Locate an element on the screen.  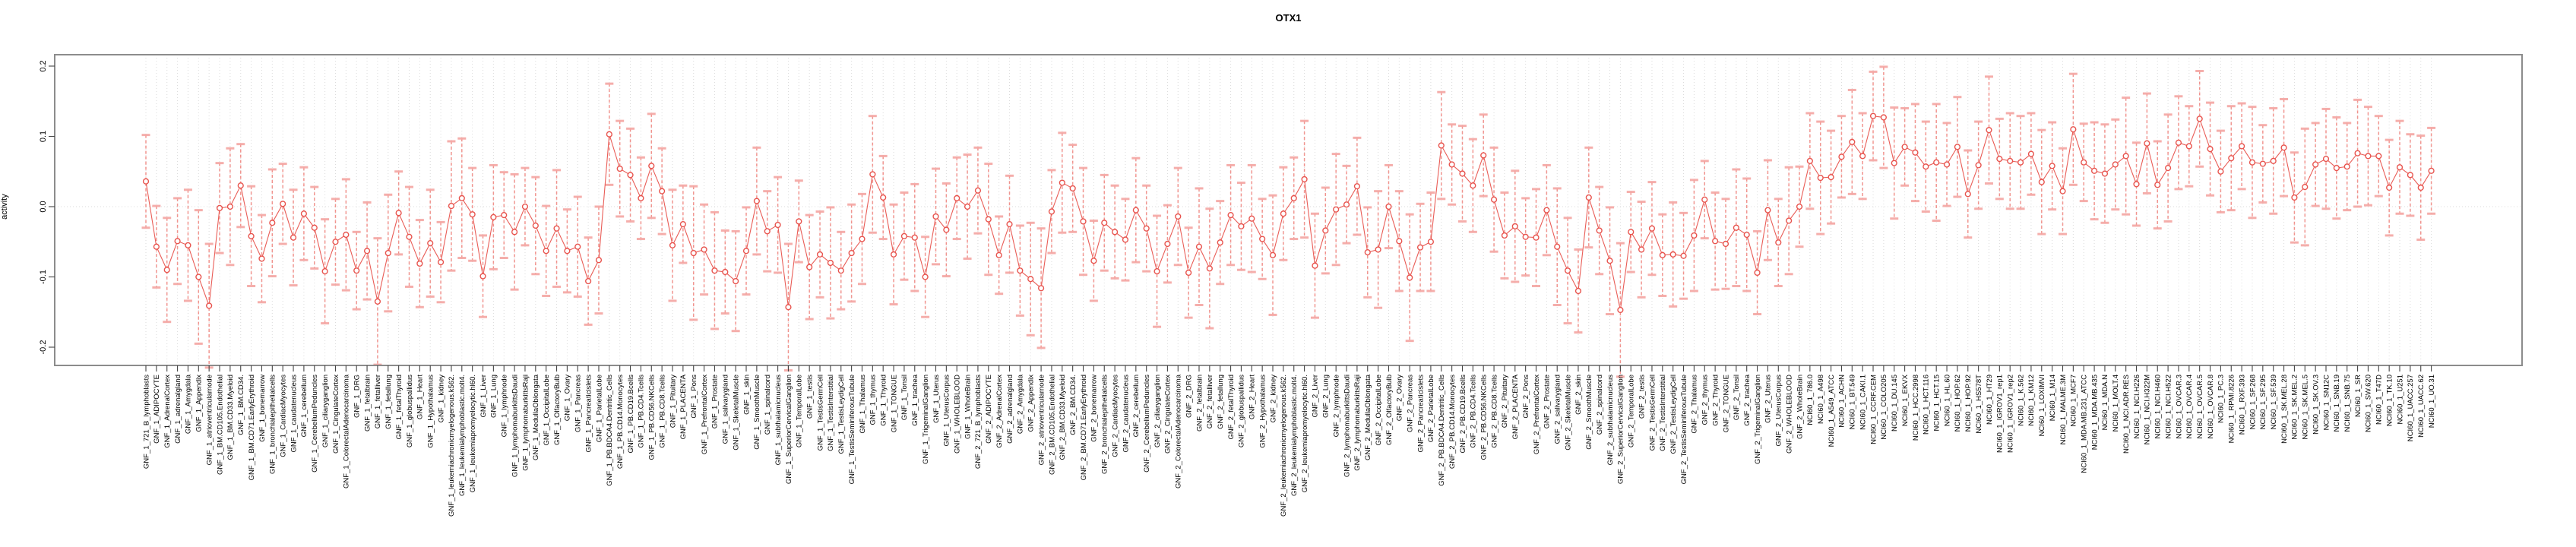
x-category-label: GNF_1_TestisSeminiferousTubule is located at coordinates (852, 429).